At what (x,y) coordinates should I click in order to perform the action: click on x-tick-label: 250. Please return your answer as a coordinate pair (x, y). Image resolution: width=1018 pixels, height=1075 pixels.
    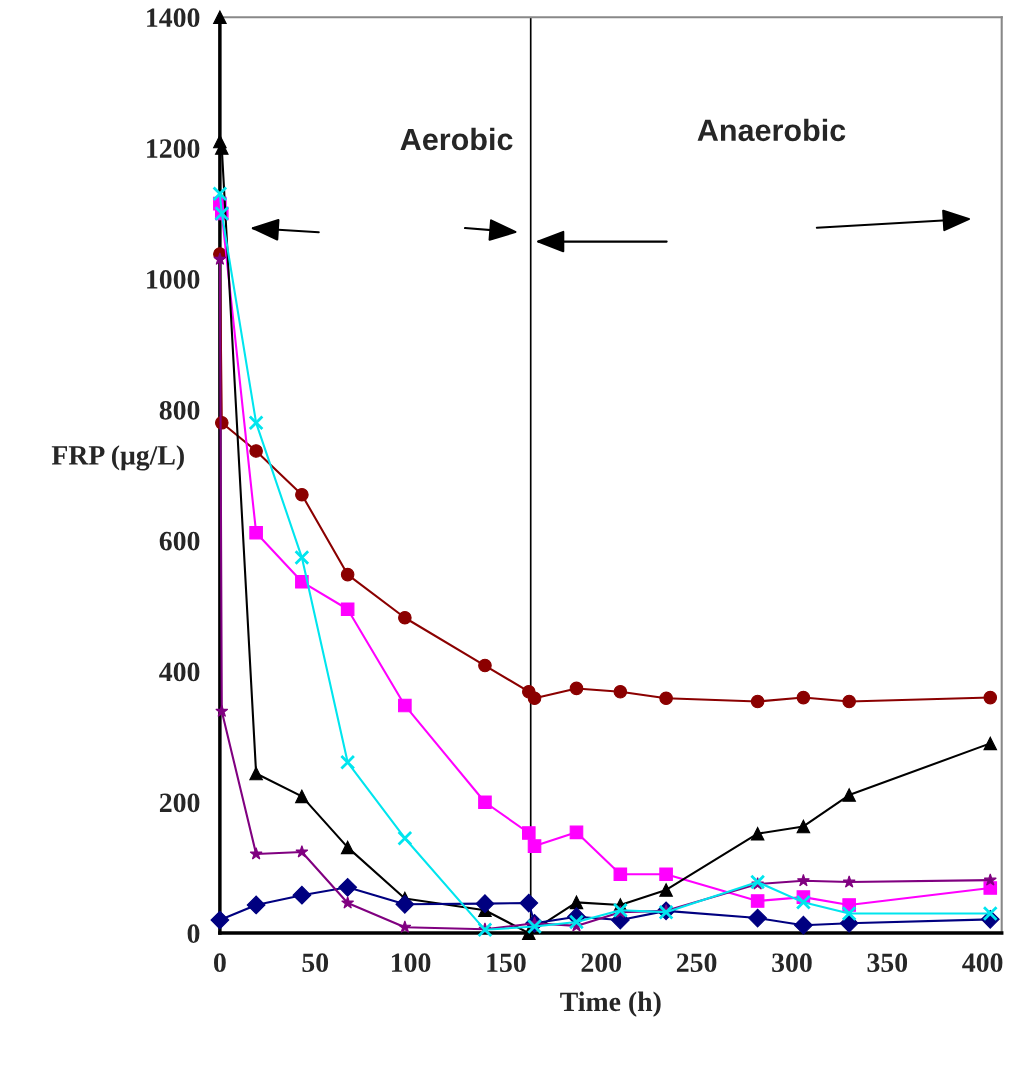
    Looking at the image, I should click on (696, 963).